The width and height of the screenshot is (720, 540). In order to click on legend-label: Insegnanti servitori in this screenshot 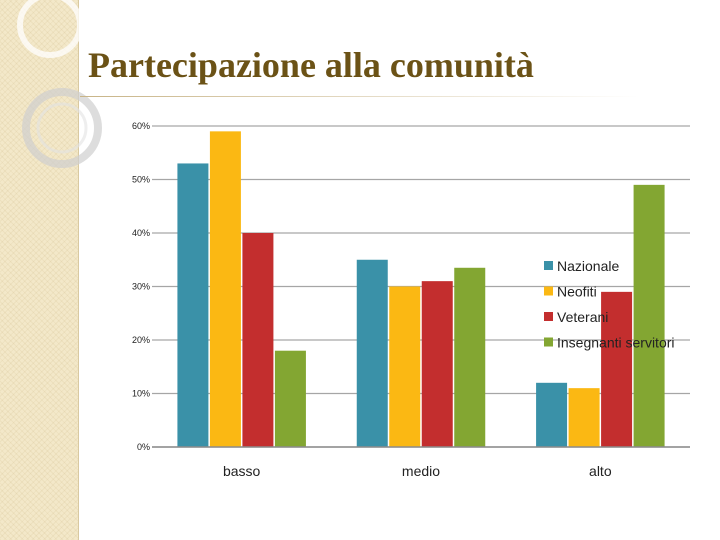, I will do `click(616, 343)`.